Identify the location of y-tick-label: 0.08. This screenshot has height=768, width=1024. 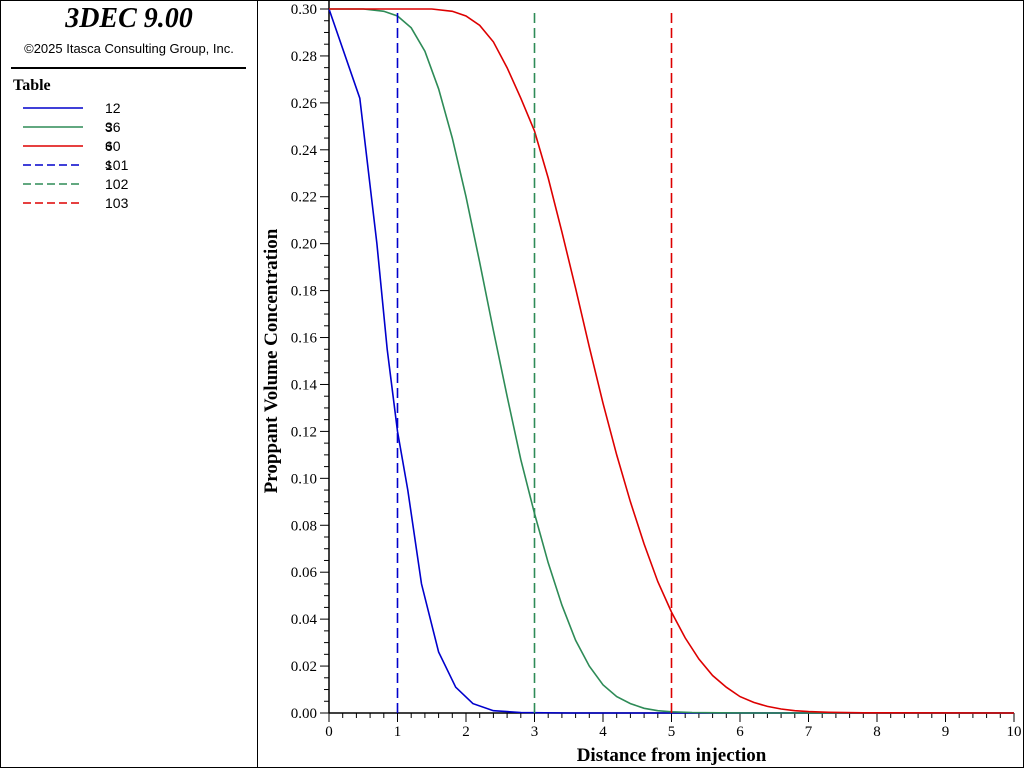
(304, 526).